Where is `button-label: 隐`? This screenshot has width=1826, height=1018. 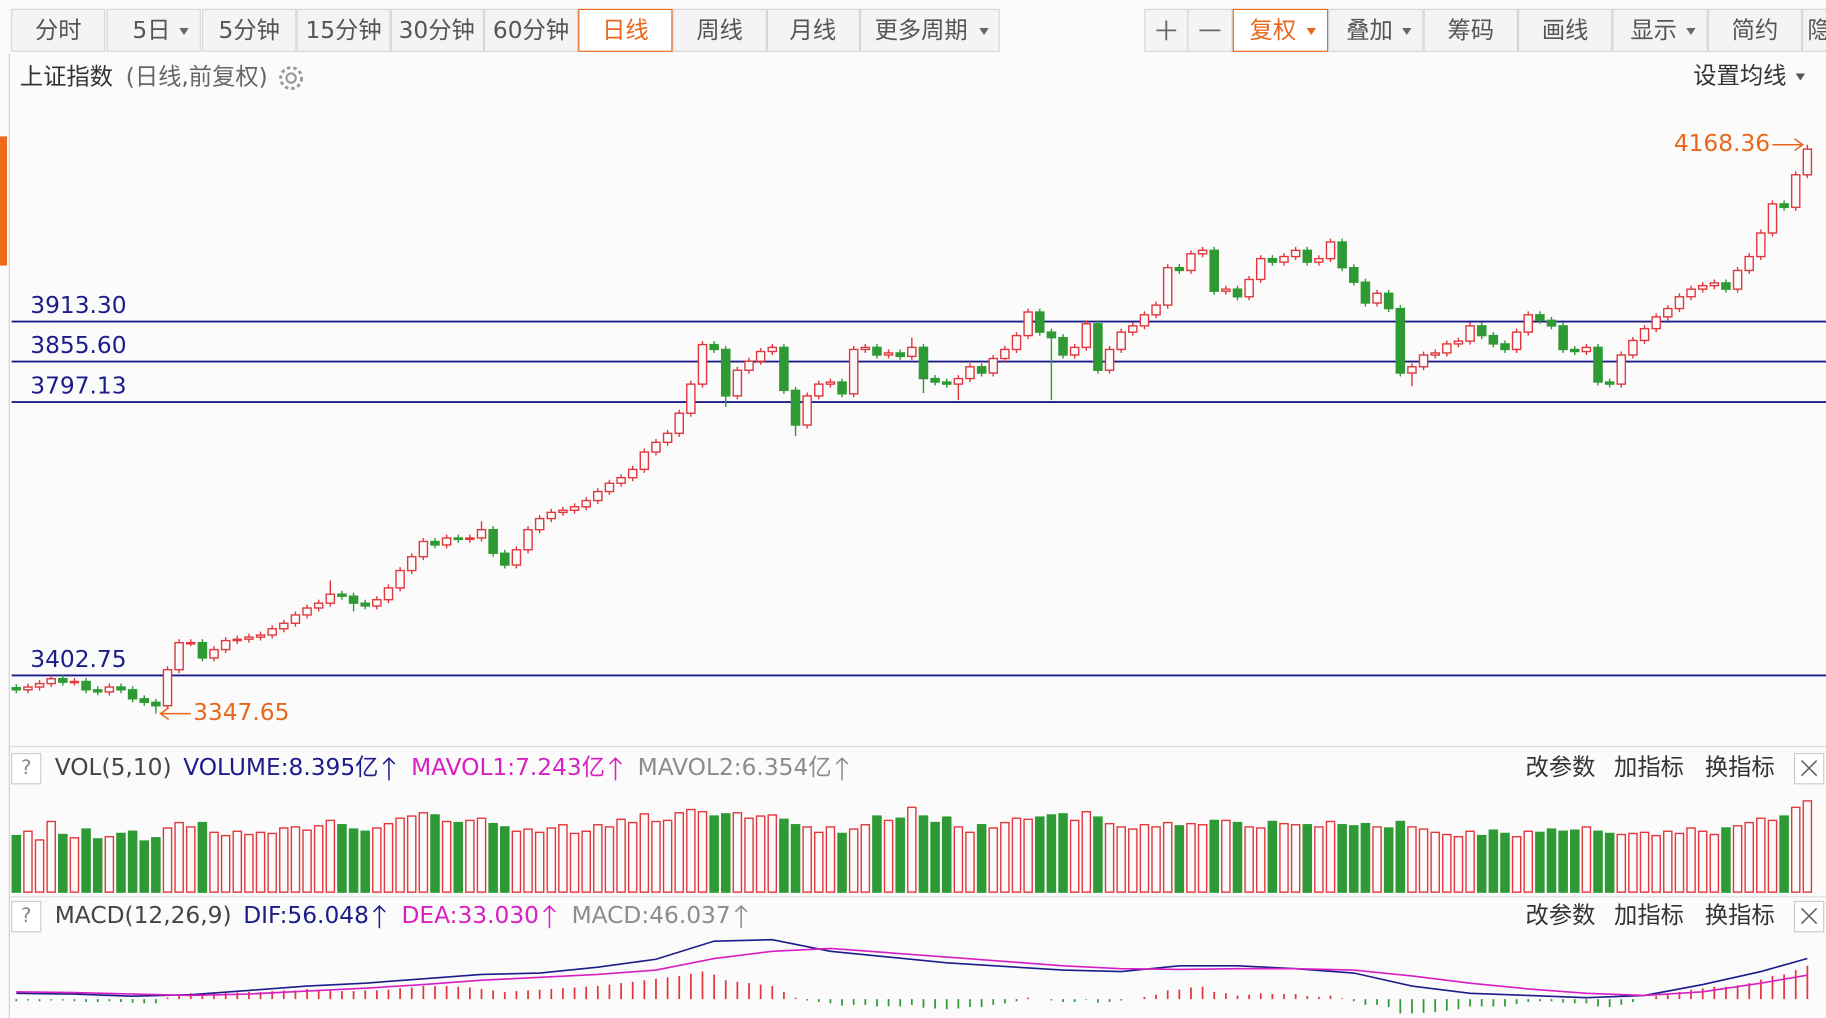
button-label: 隐 is located at coordinates (1816, 30).